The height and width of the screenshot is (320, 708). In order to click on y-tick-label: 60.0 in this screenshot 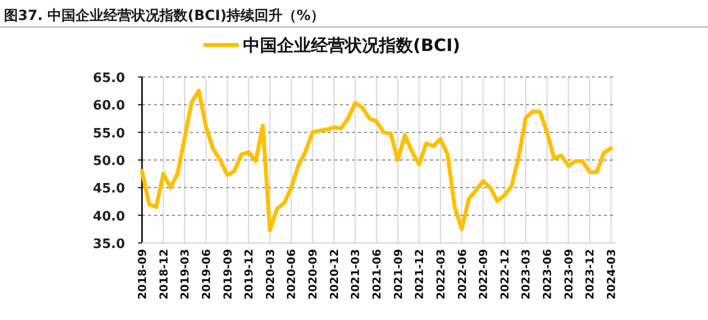, I will do `click(108, 106)`.